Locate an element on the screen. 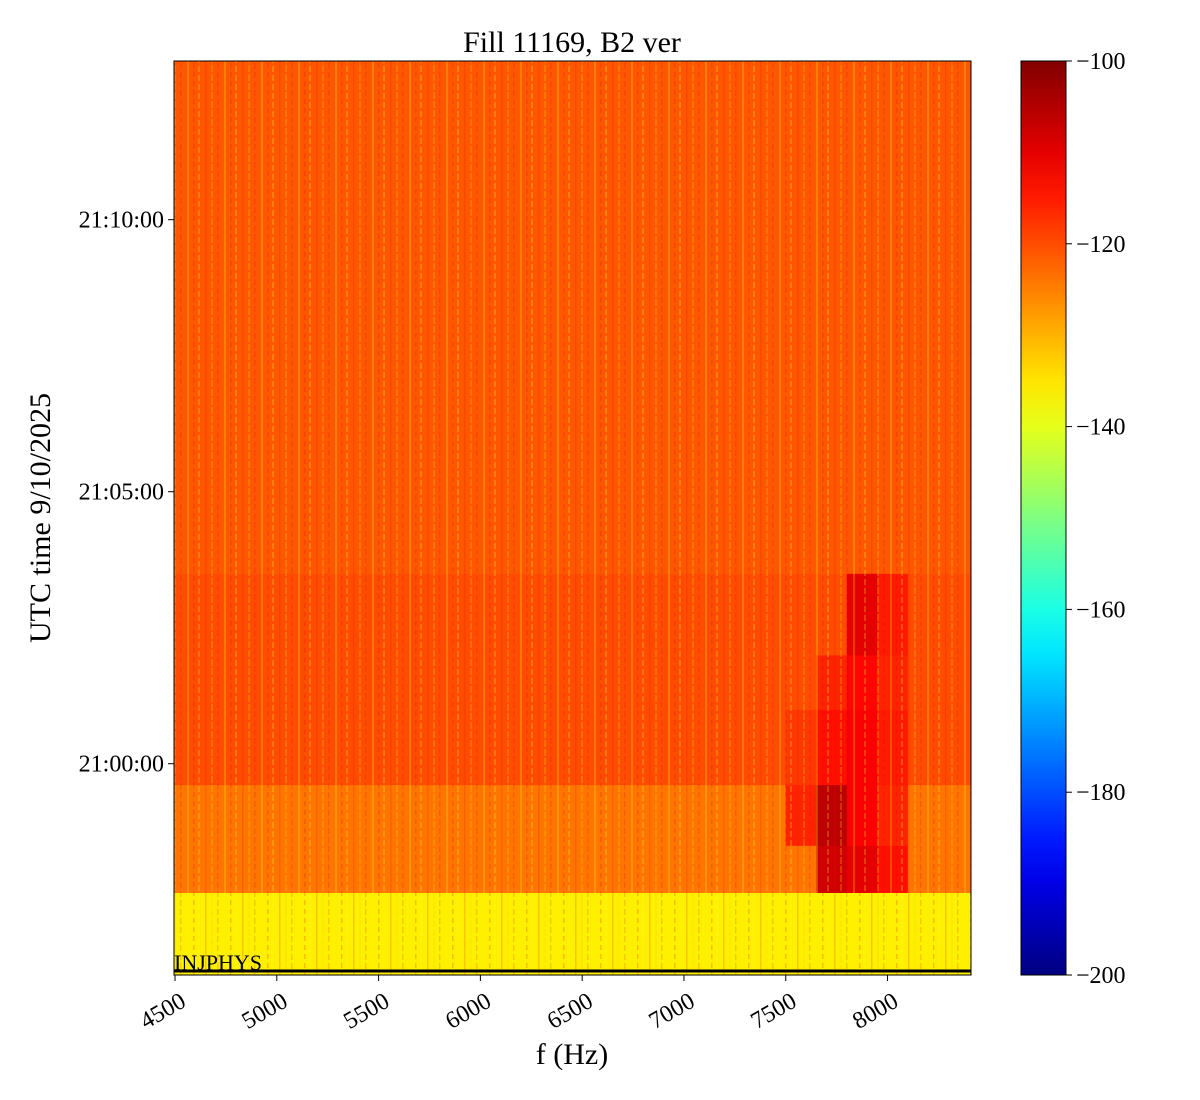 Image resolution: width=1200 pixels, height=1100 pixels. y-tick-label: 21:10:00 is located at coordinates (121, 221).